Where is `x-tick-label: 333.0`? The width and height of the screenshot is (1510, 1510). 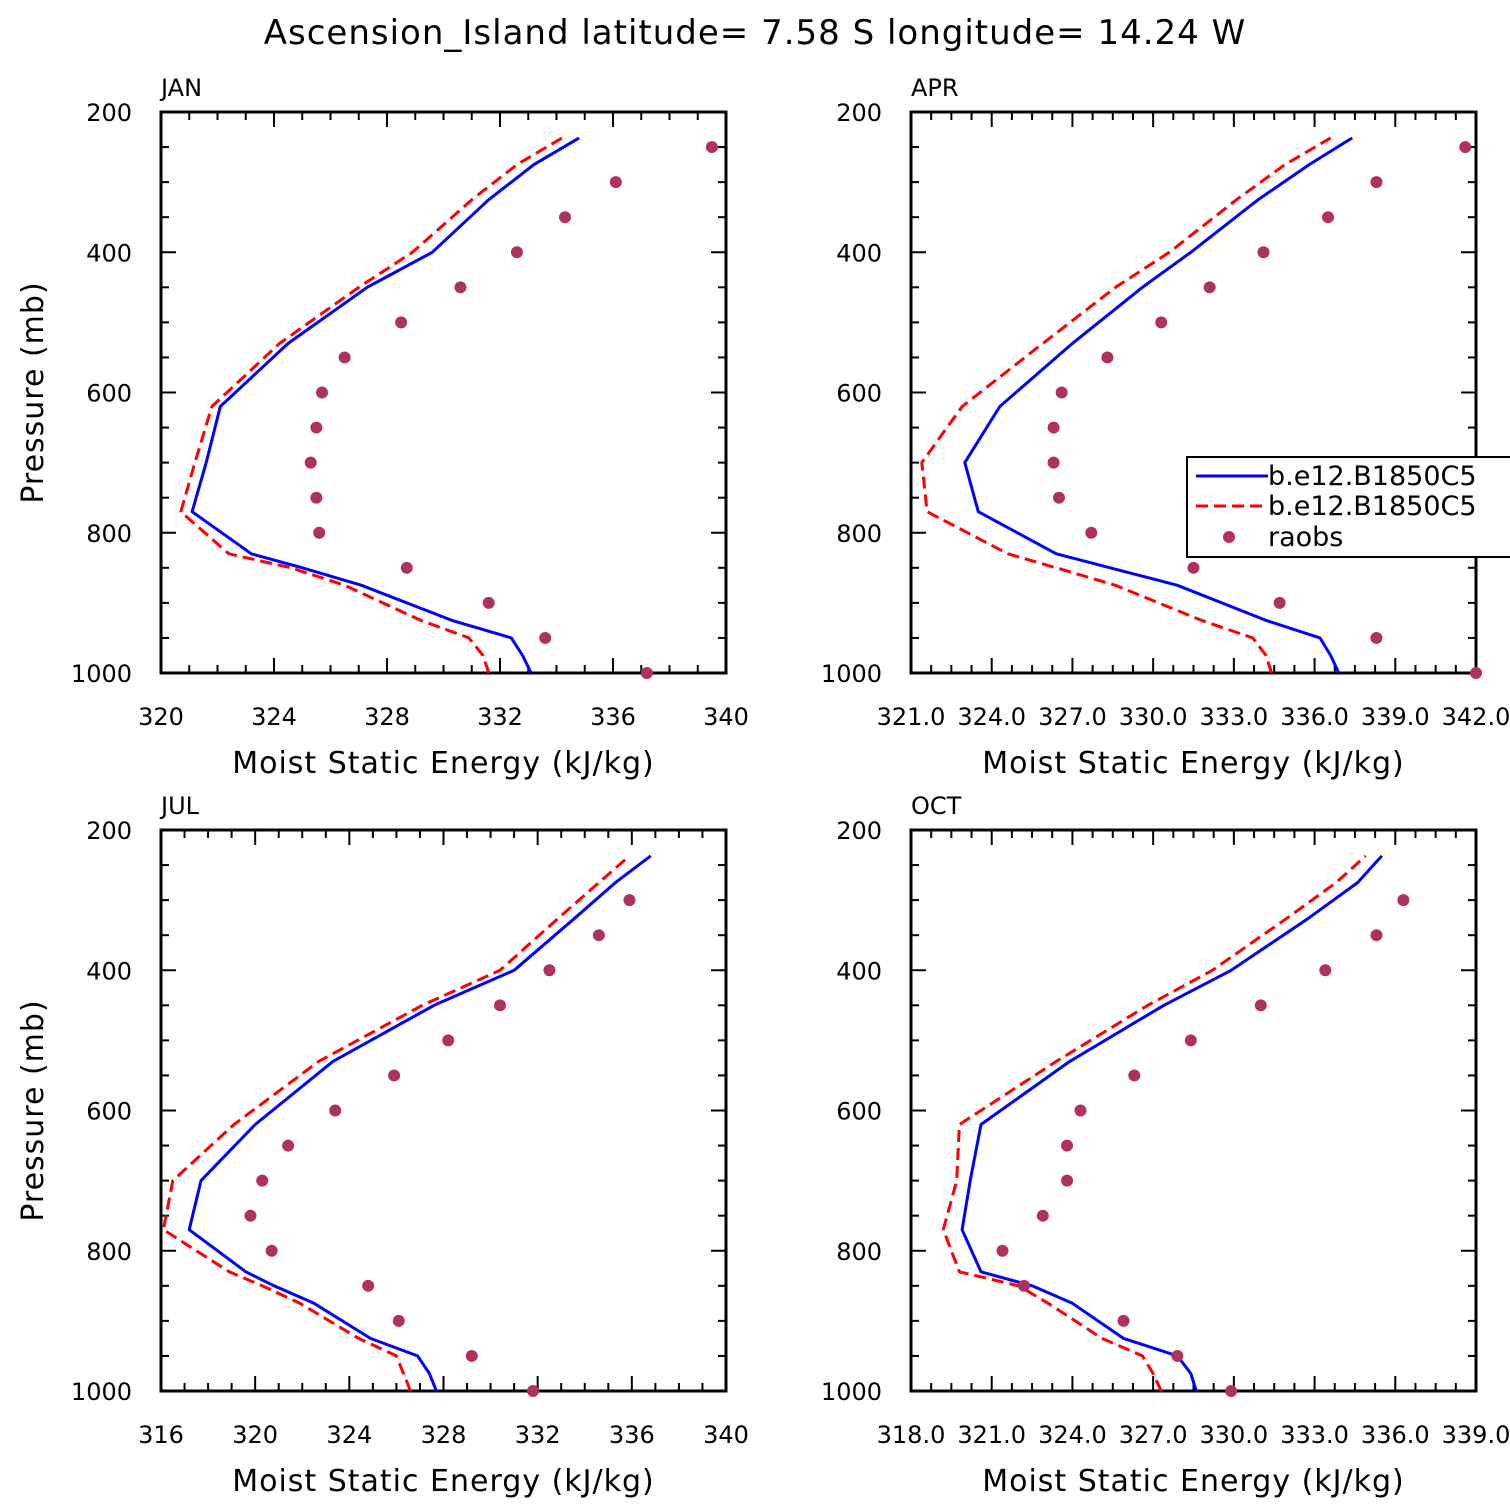
x-tick-label: 333.0 is located at coordinates (1233, 717).